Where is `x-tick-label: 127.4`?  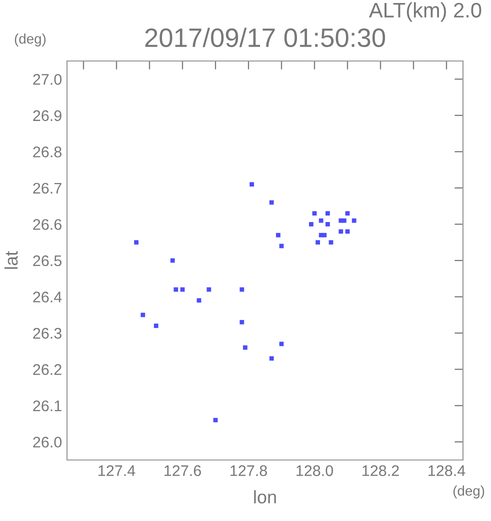
x-tick-label: 127.4 is located at coordinates (117, 470).